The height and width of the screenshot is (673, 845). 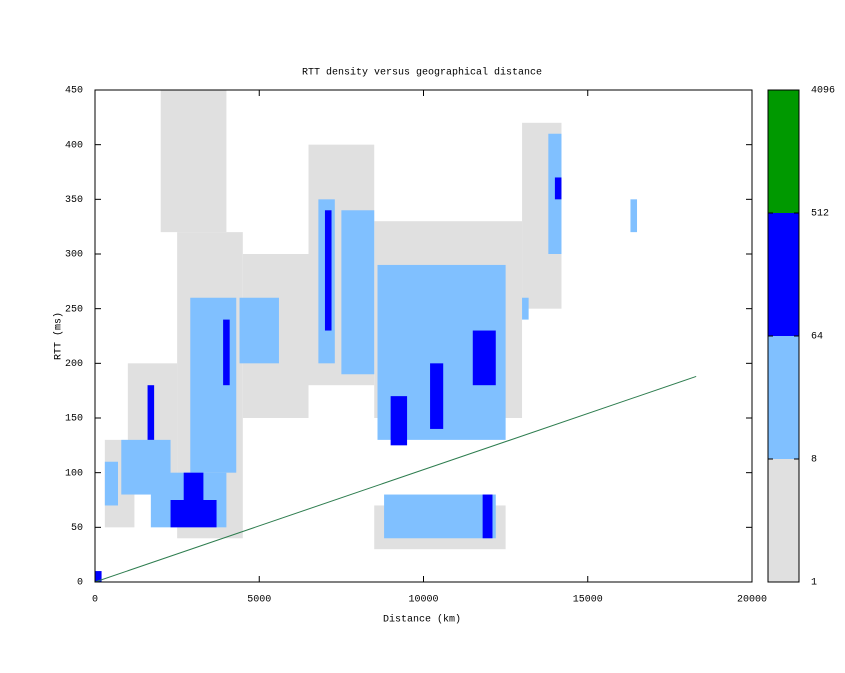 I want to click on y-tick-label: 0, so click(x=80, y=583).